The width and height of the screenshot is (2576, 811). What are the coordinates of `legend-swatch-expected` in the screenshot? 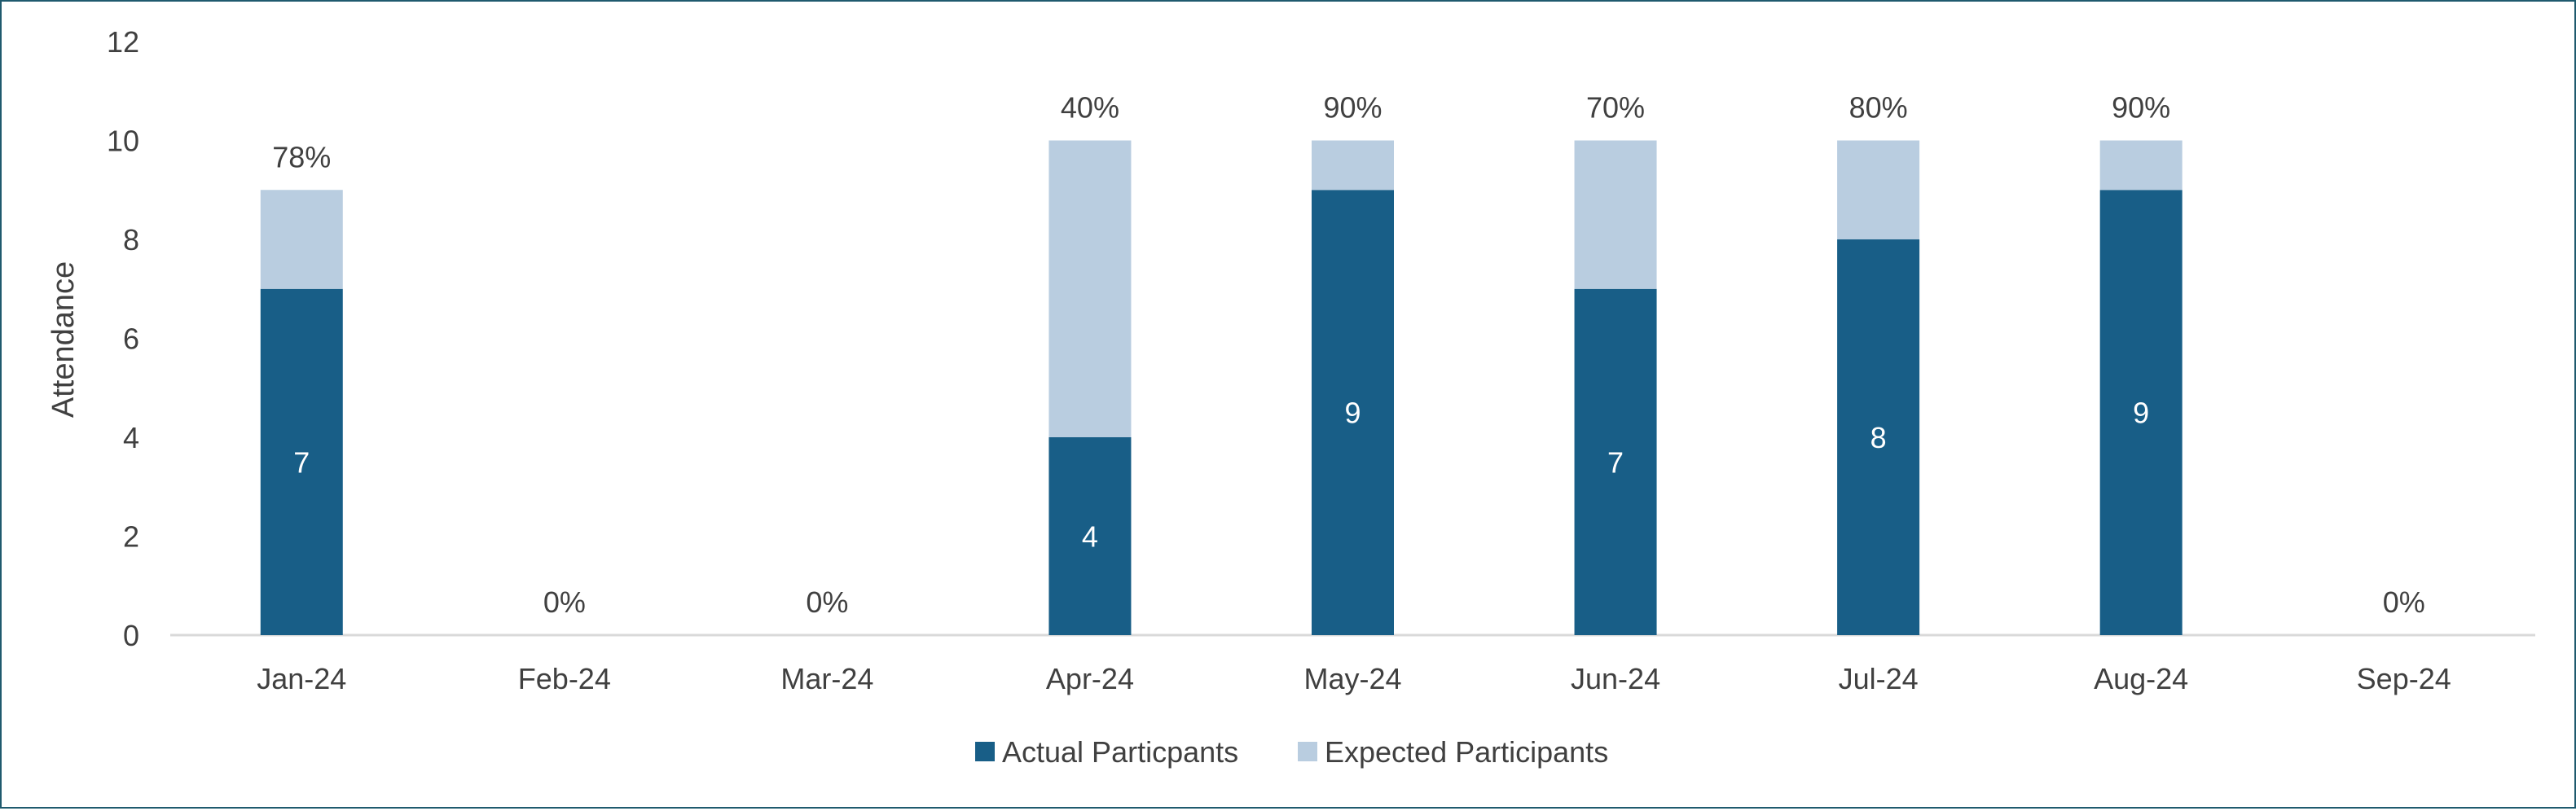 It's located at (1307, 751).